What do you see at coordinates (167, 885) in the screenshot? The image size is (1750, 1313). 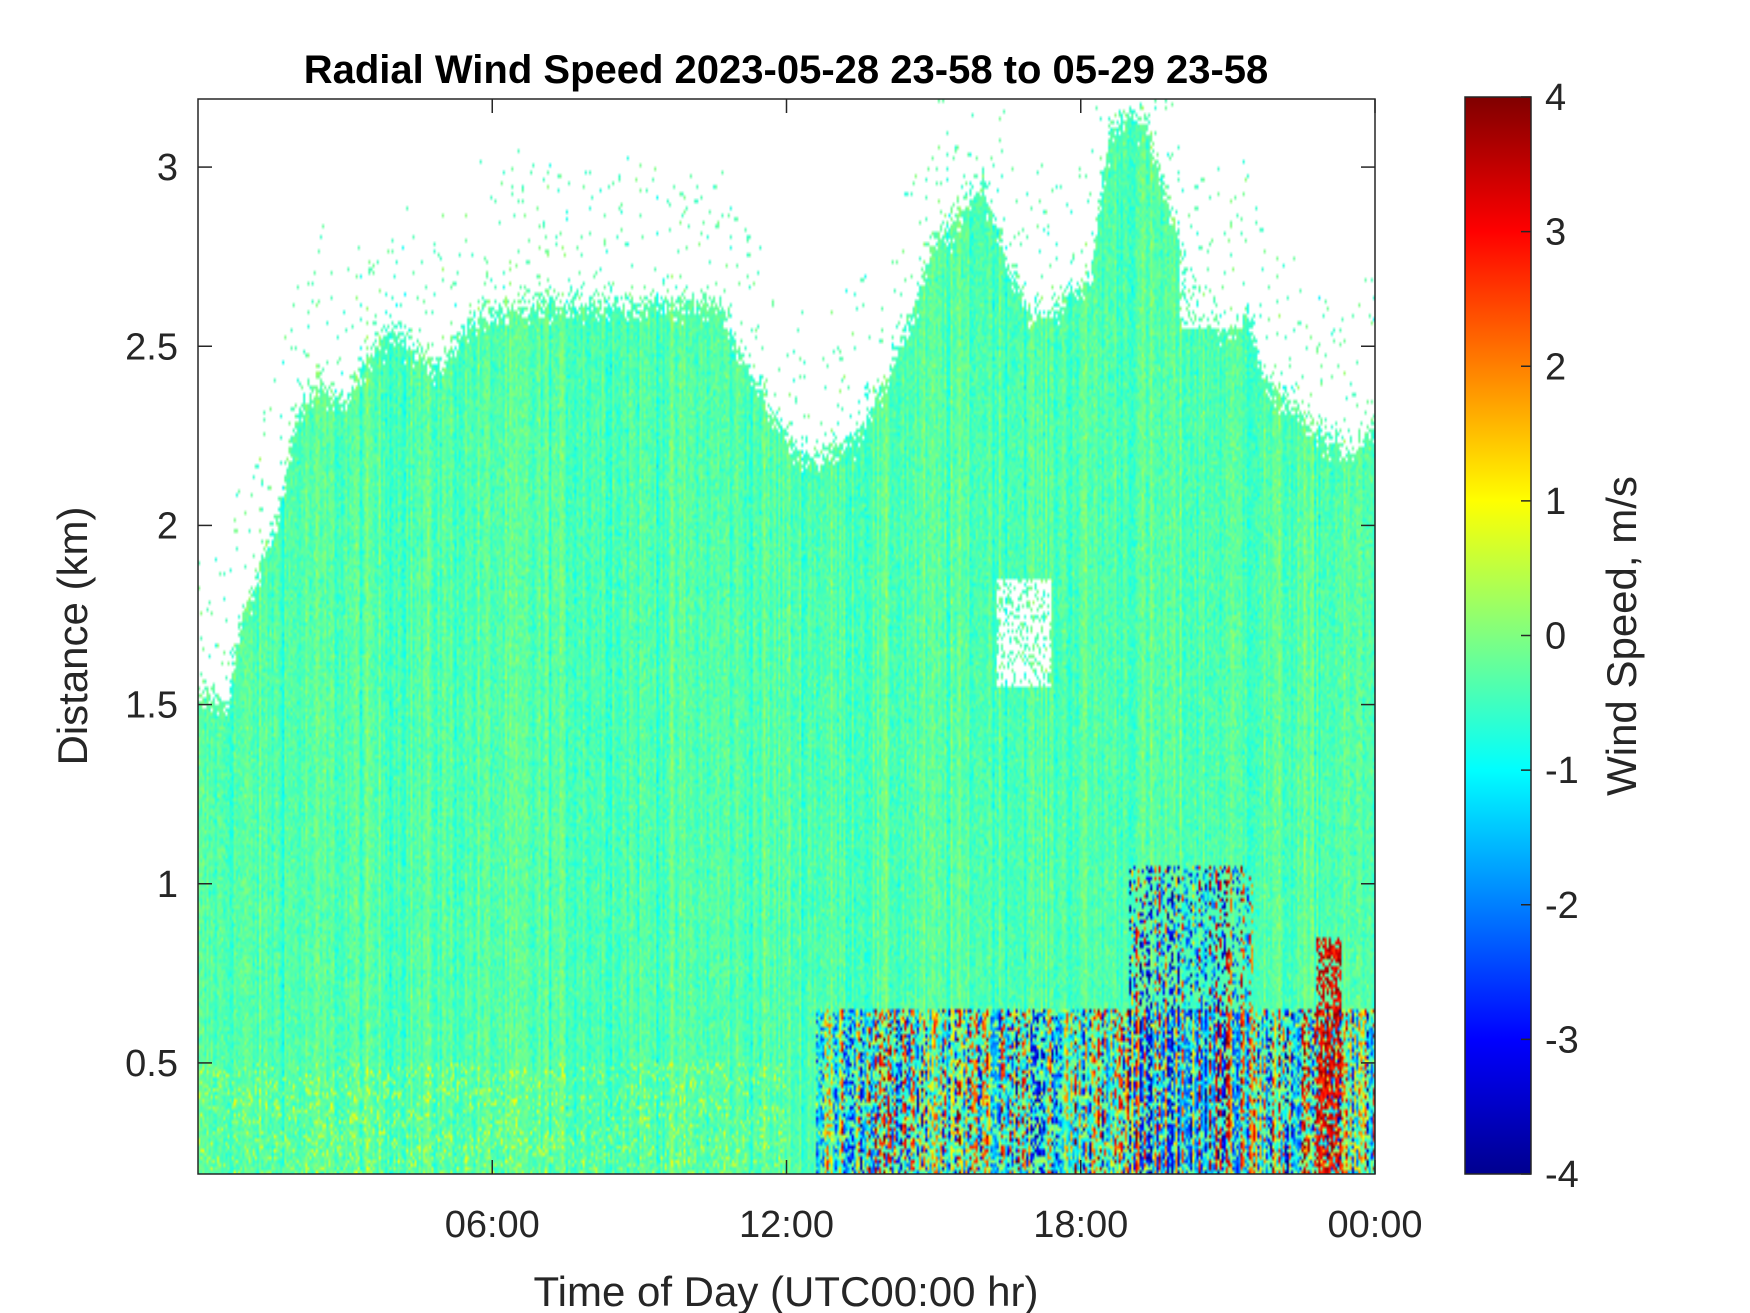 I see `y-tick-label: 1` at bounding box center [167, 885].